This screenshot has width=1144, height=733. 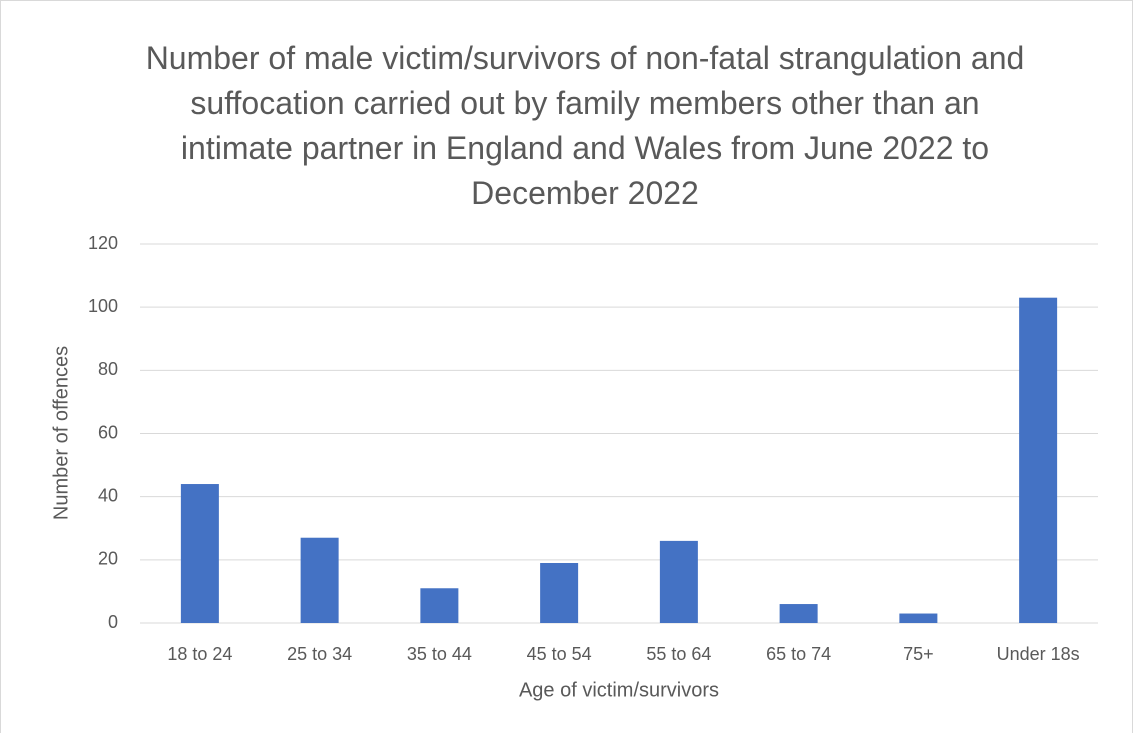 What do you see at coordinates (103, 243) in the screenshot?
I see `y-tick-label: 120` at bounding box center [103, 243].